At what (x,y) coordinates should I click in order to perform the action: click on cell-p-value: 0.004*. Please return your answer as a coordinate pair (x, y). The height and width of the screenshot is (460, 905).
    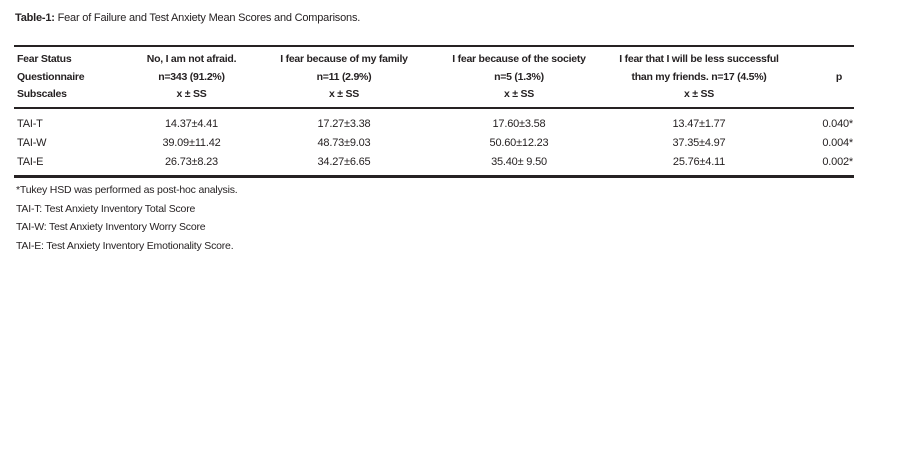
    Looking at the image, I should click on (837, 142).